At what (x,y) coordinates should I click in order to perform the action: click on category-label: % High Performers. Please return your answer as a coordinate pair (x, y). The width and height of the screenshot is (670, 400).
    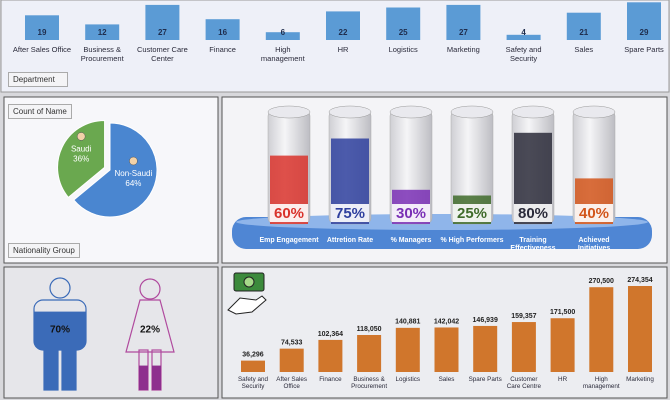
    Looking at the image, I should click on (472, 240).